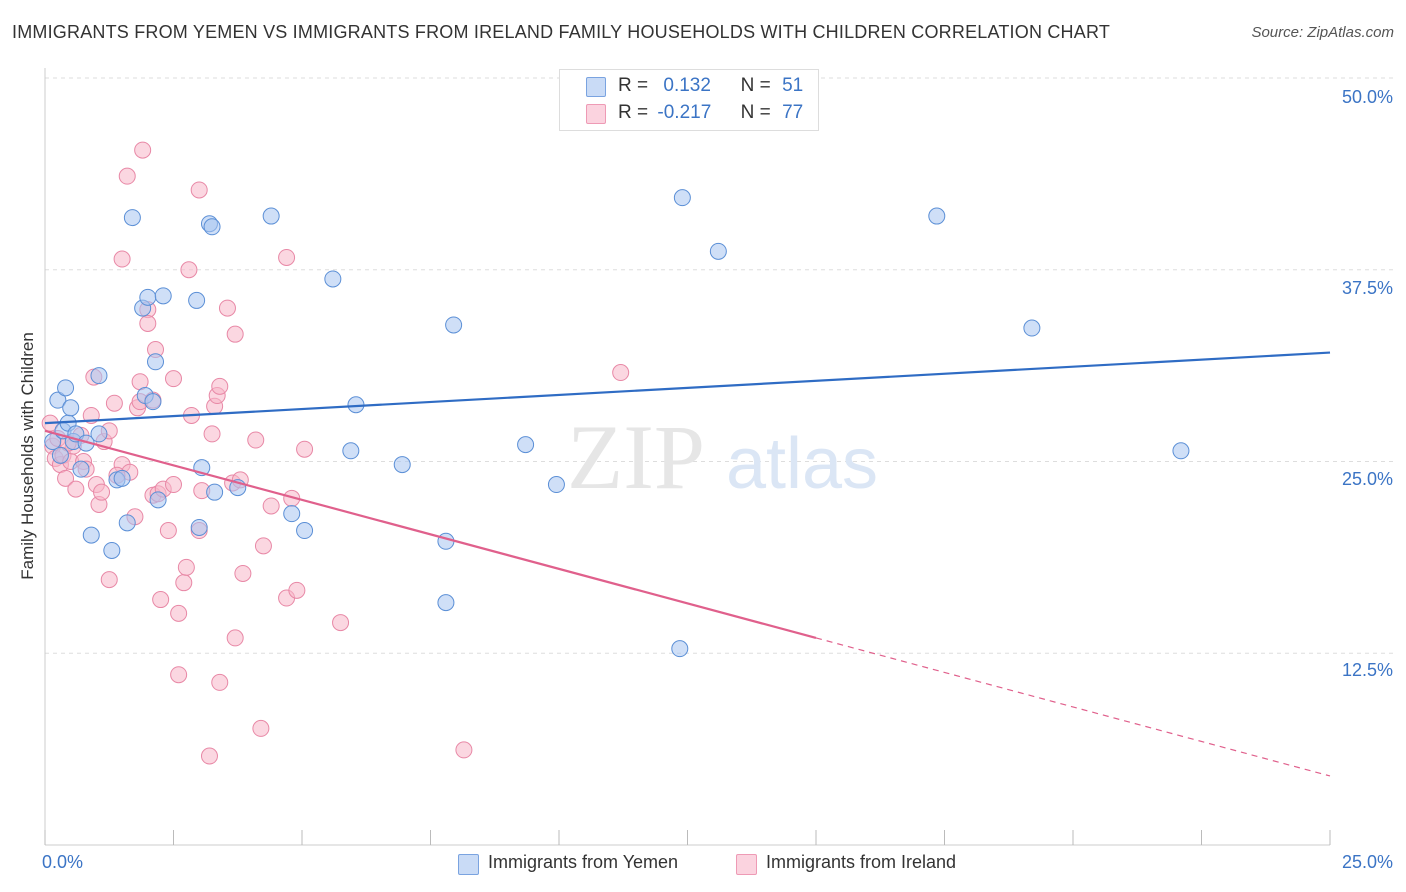 This screenshot has height=892, width=1406. I want to click on legend-swatch-ireland, so click(596, 114).